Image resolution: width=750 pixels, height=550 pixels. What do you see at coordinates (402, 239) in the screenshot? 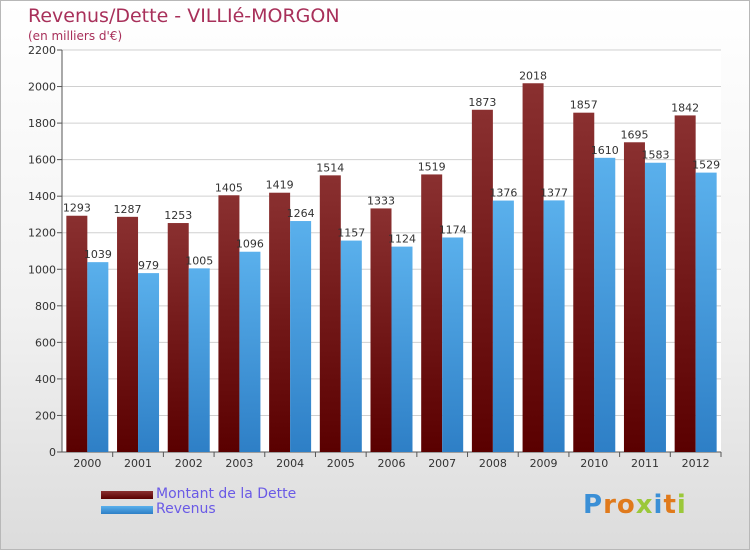
I see `data-label-revenus: 1124` at bounding box center [402, 239].